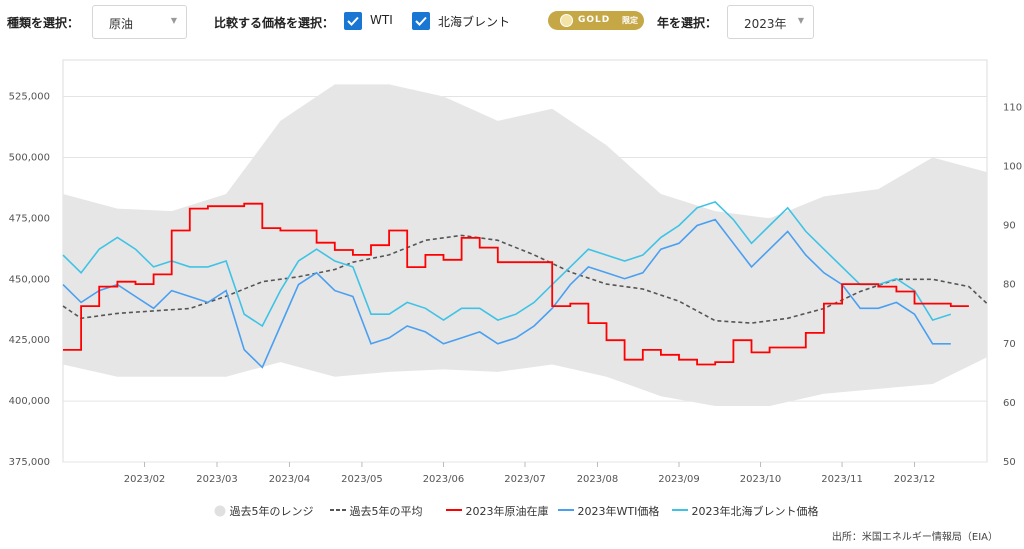  What do you see at coordinates (145, 479) in the screenshot?
I see `x-tick-label: 2023/02` at bounding box center [145, 479].